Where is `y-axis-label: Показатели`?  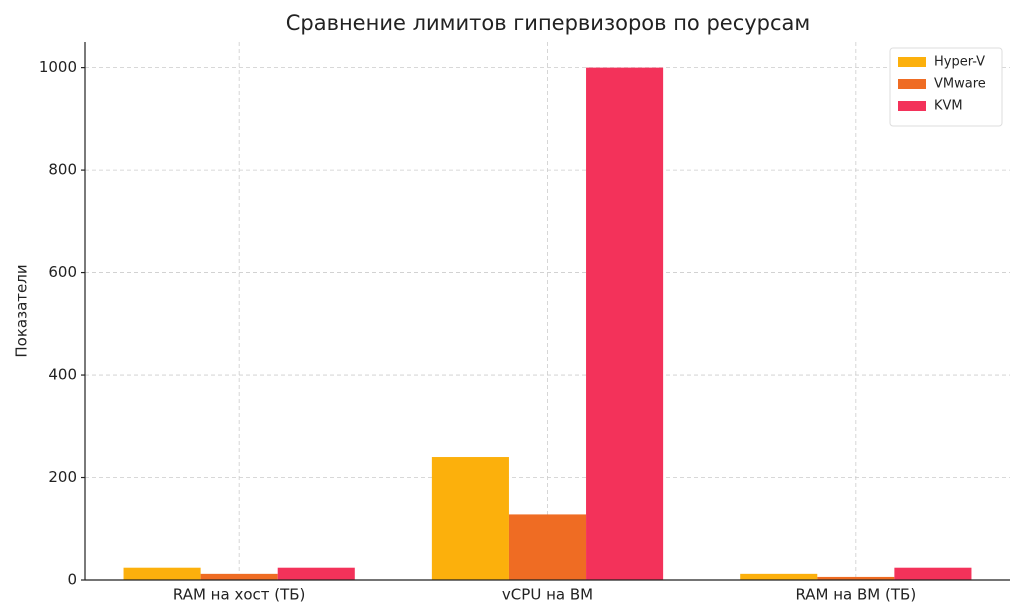
y-axis-label: Показатели is located at coordinates (22, 310).